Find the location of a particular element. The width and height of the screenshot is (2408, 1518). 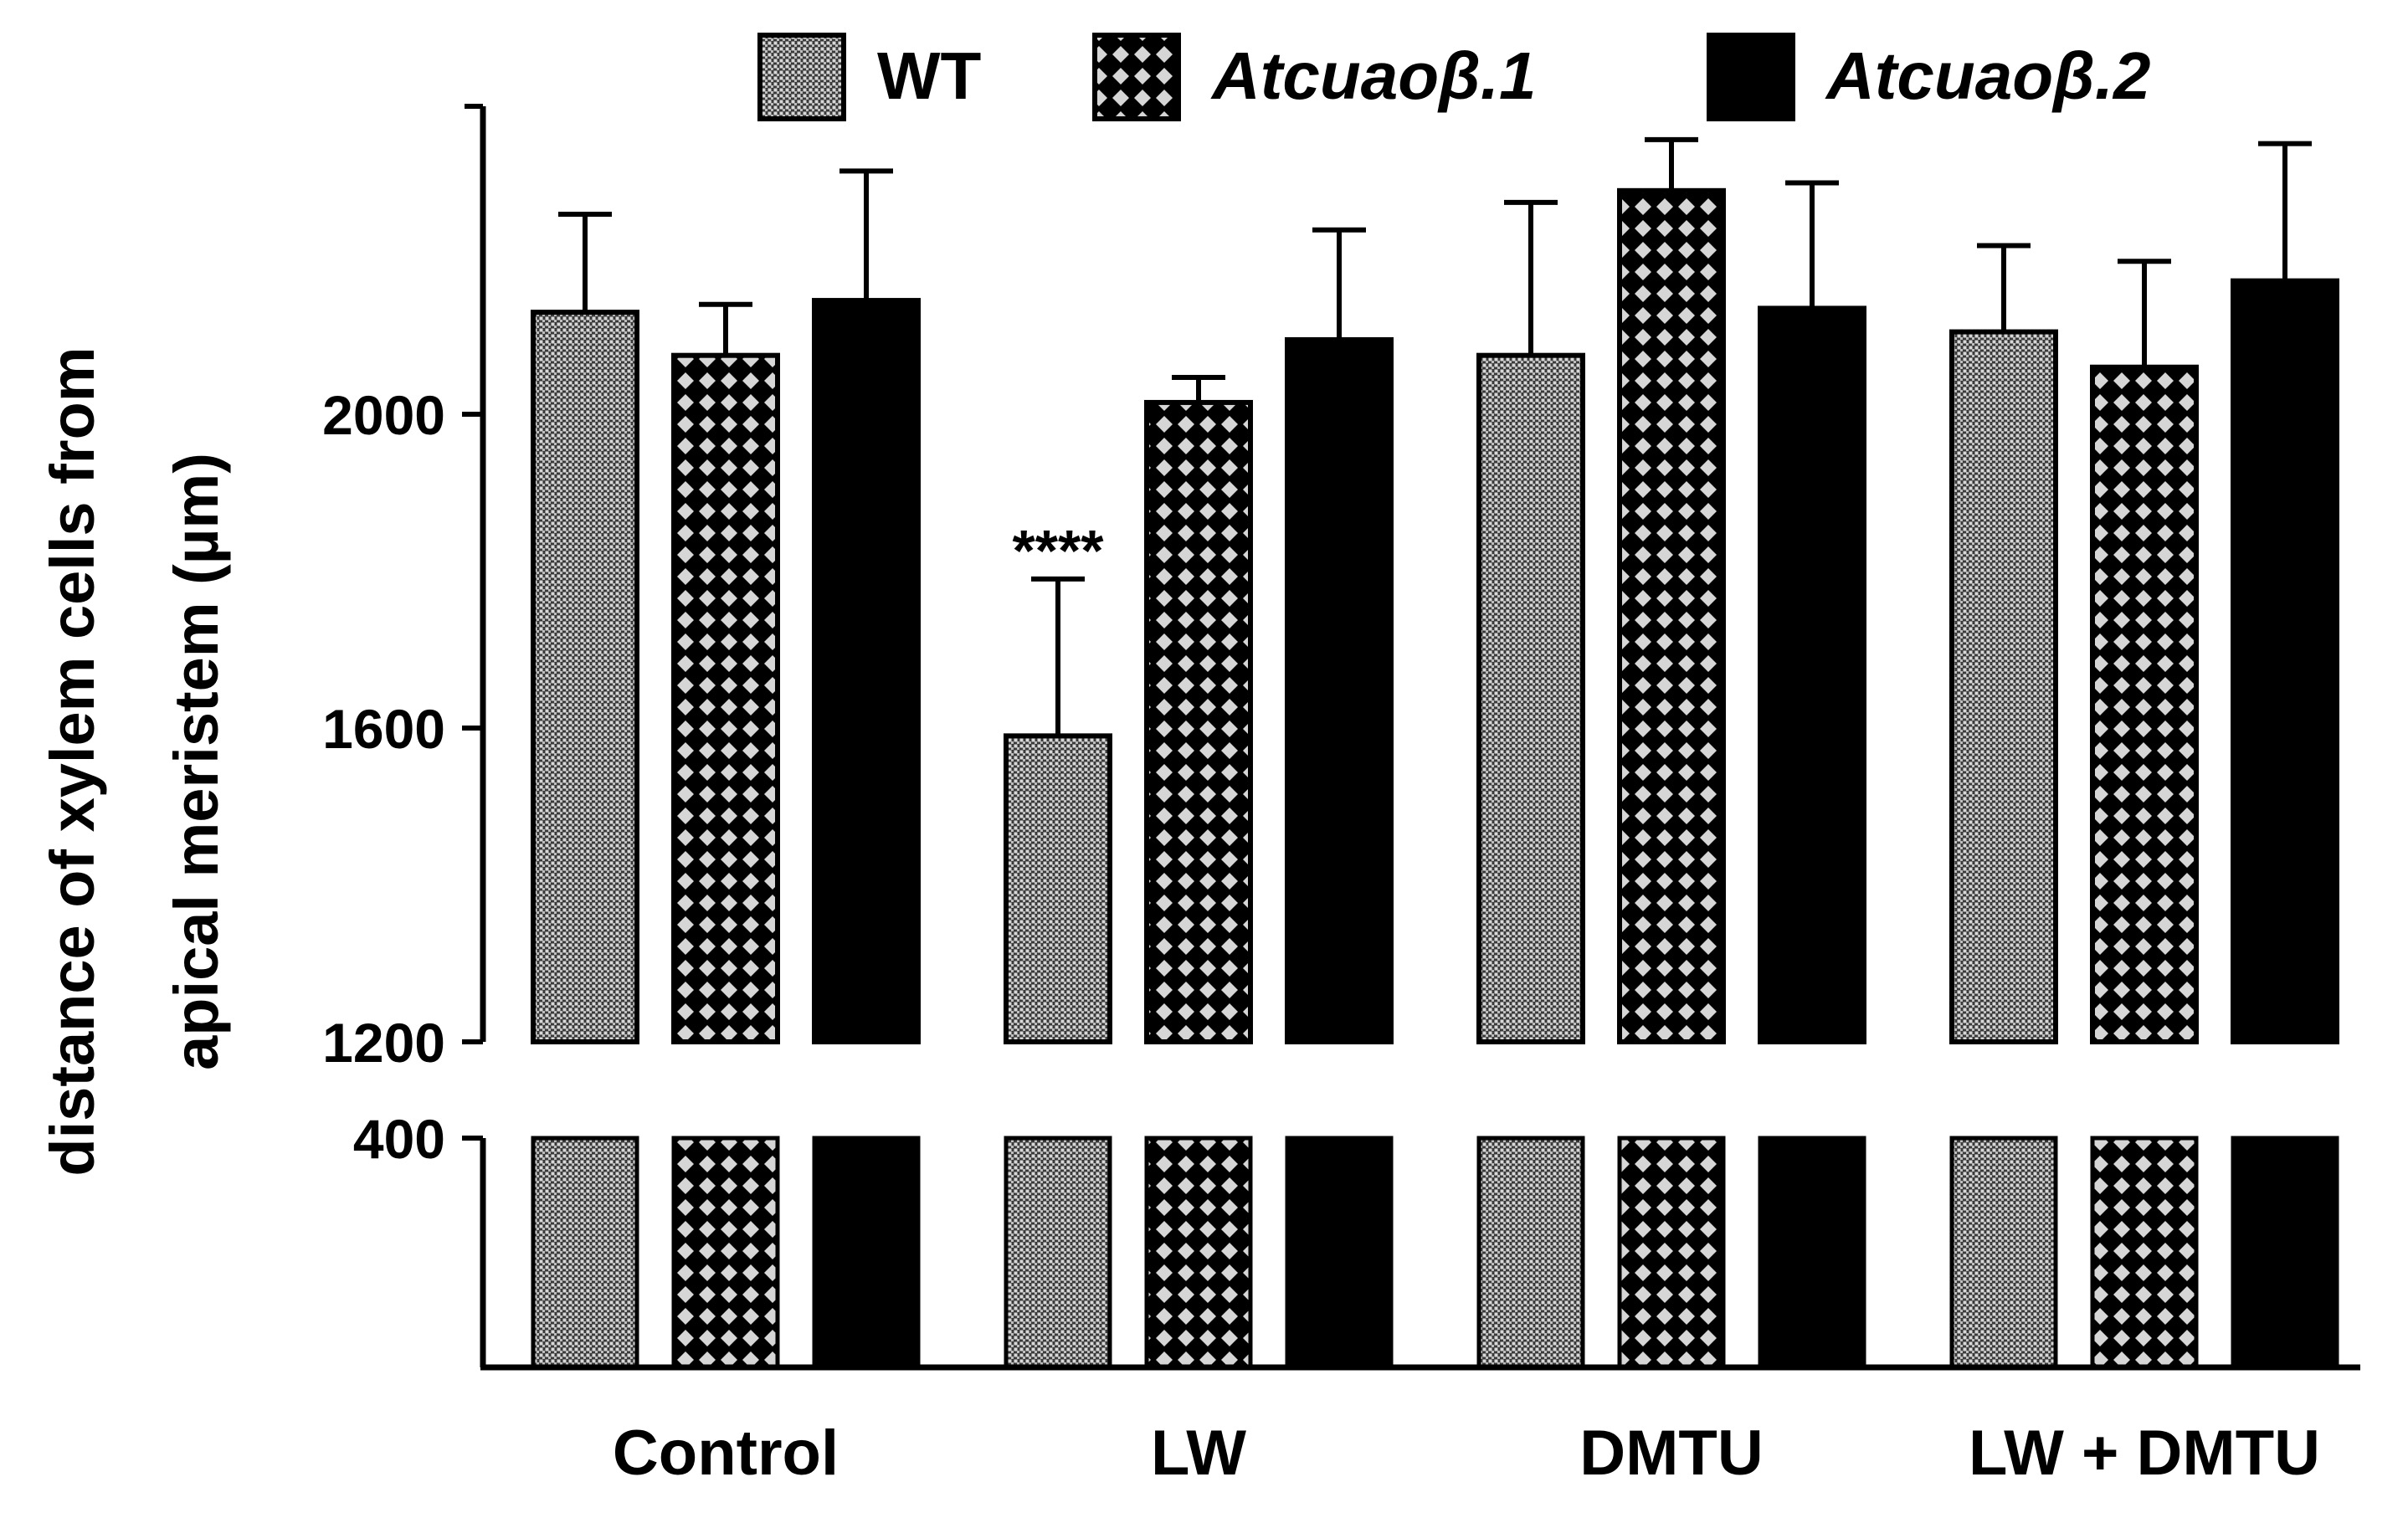

bar-lower-wt-lw is located at coordinates (1058, 1253).